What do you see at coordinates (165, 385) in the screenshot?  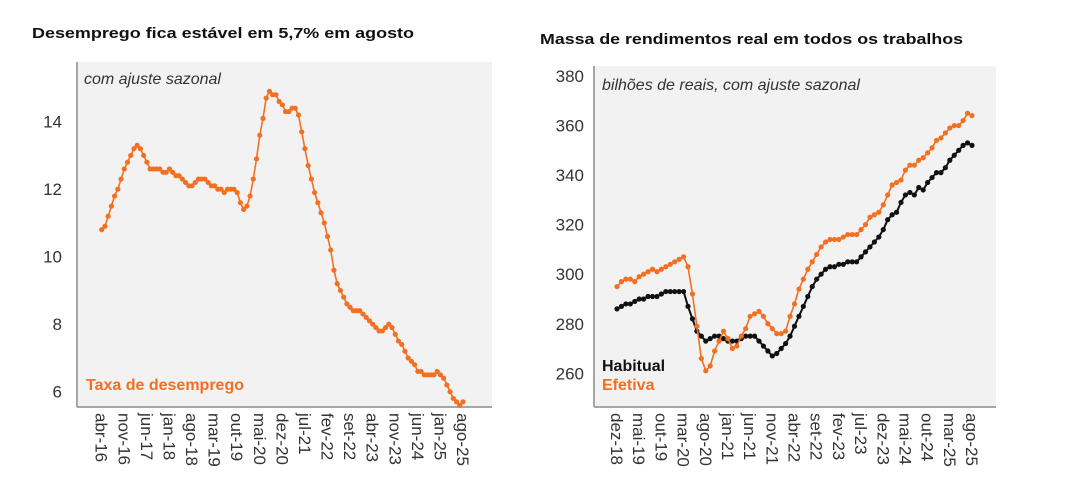 I see `legend-taxa-de-desemprego: Taxa de desemprego` at bounding box center [165, 385].